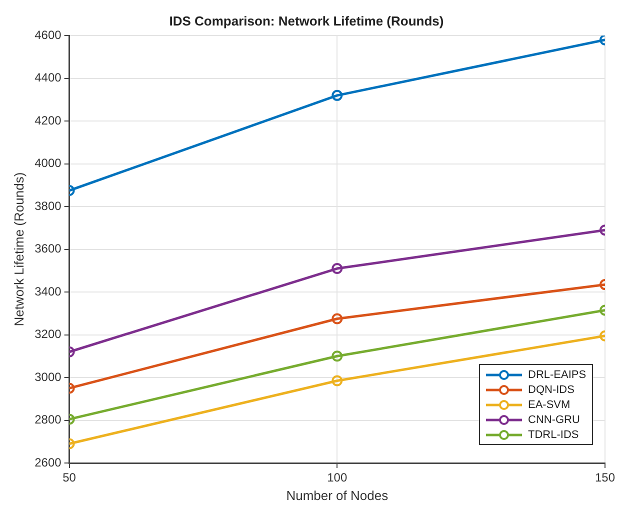  What do you see at coordinates (605, 477) in the screenshot?
I see `x-tick-label: 150` at bounding box center [605, 477].